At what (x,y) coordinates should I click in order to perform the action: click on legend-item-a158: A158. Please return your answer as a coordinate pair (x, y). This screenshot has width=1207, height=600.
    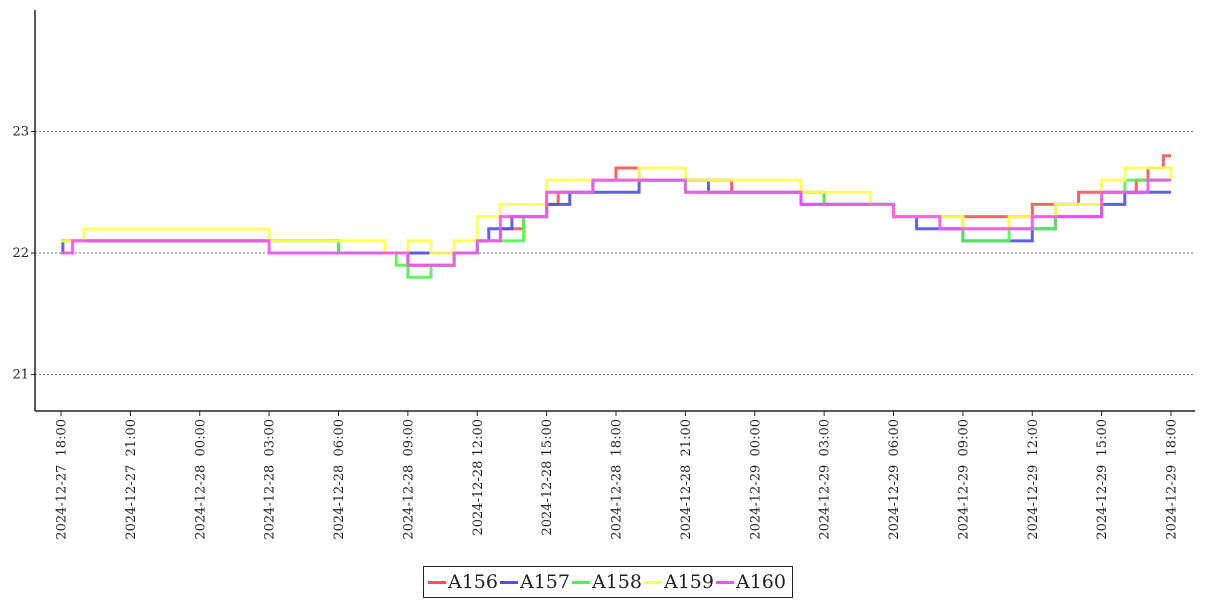
    Looking at the image, I should click on (607, 582).